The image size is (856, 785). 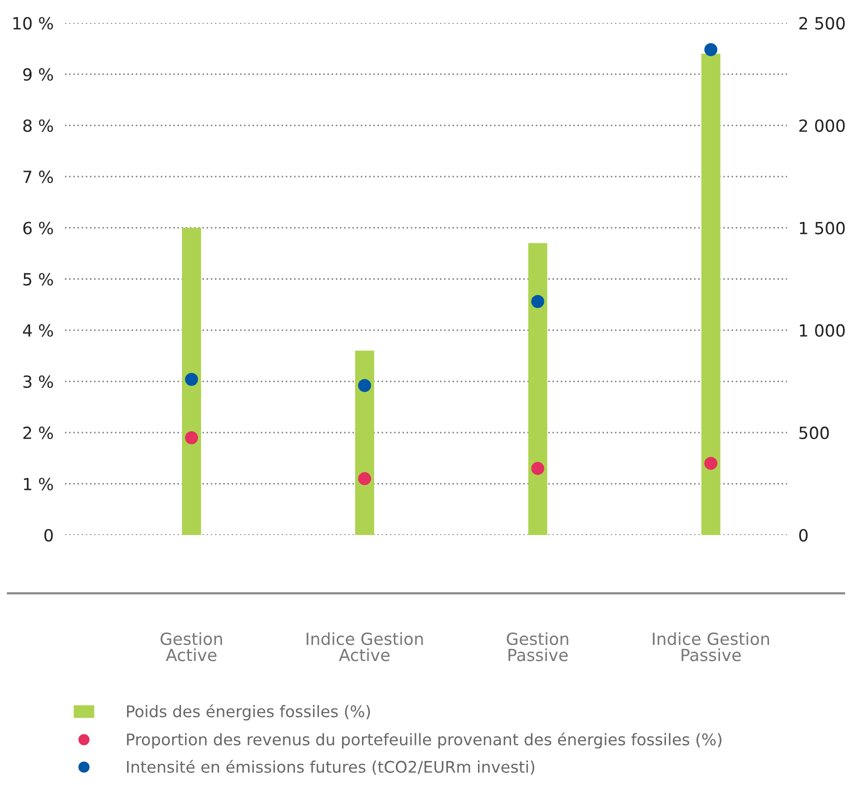 What do you see at coordinates (191, 647) in the screenshot?
I see `x-tick-label: Gestion Active` at bounding box center [191, 647].